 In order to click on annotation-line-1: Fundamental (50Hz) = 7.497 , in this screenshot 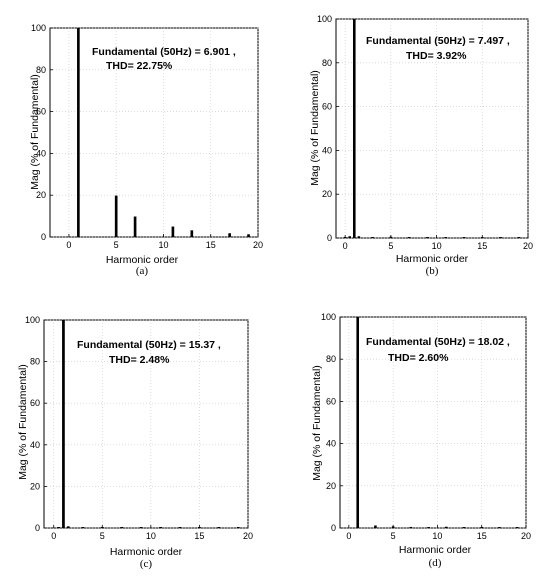, I will do `click(438, 41)`.